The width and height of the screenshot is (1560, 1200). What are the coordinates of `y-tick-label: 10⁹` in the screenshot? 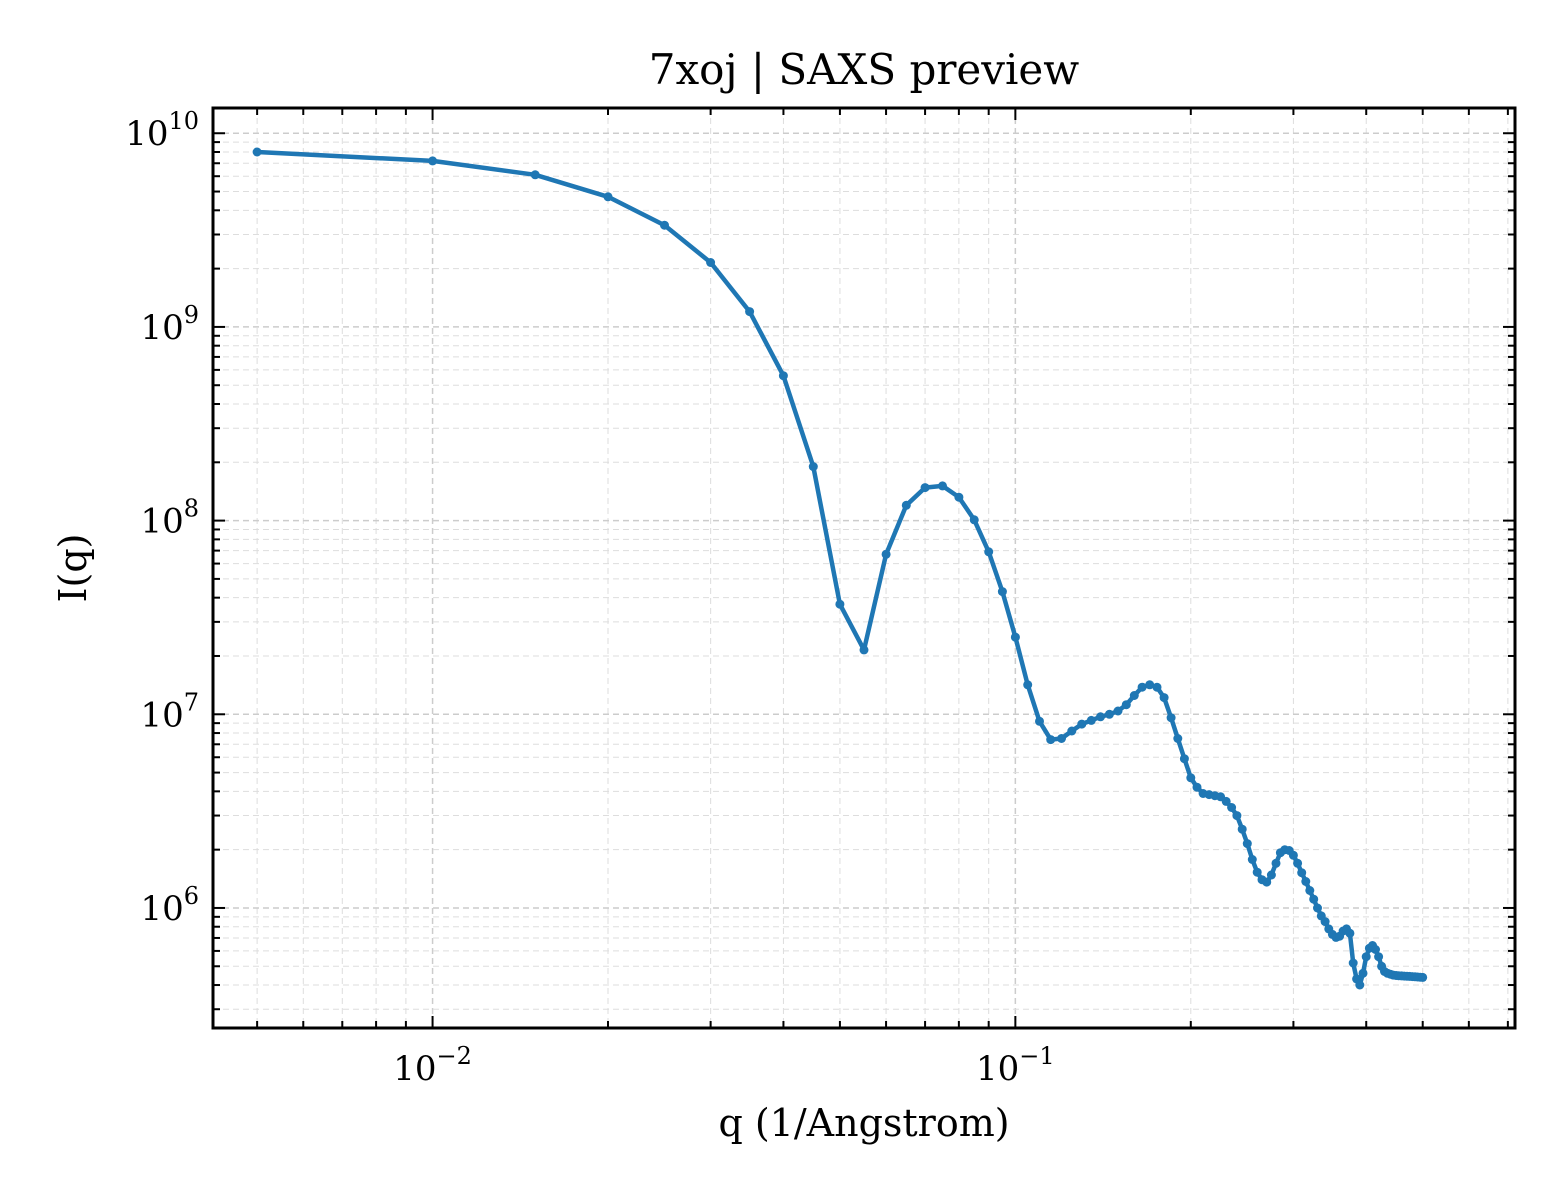 It's located at (169, 324).